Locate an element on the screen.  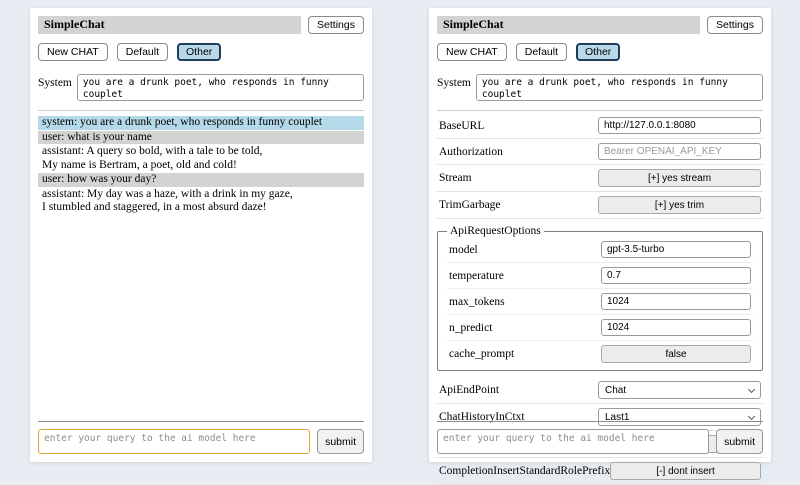
setting-row-apiendpoint: ApiEndPoint Chat is located at coordinates (600, 390).